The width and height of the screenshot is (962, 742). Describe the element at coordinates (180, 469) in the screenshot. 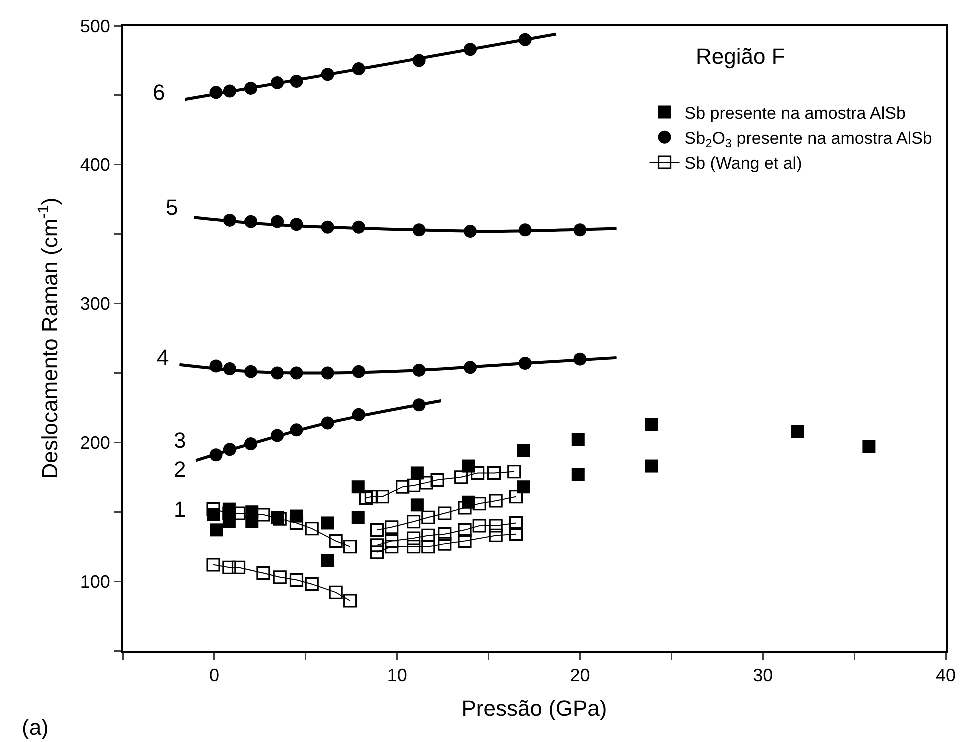

I see `annotation: 2` at that location.